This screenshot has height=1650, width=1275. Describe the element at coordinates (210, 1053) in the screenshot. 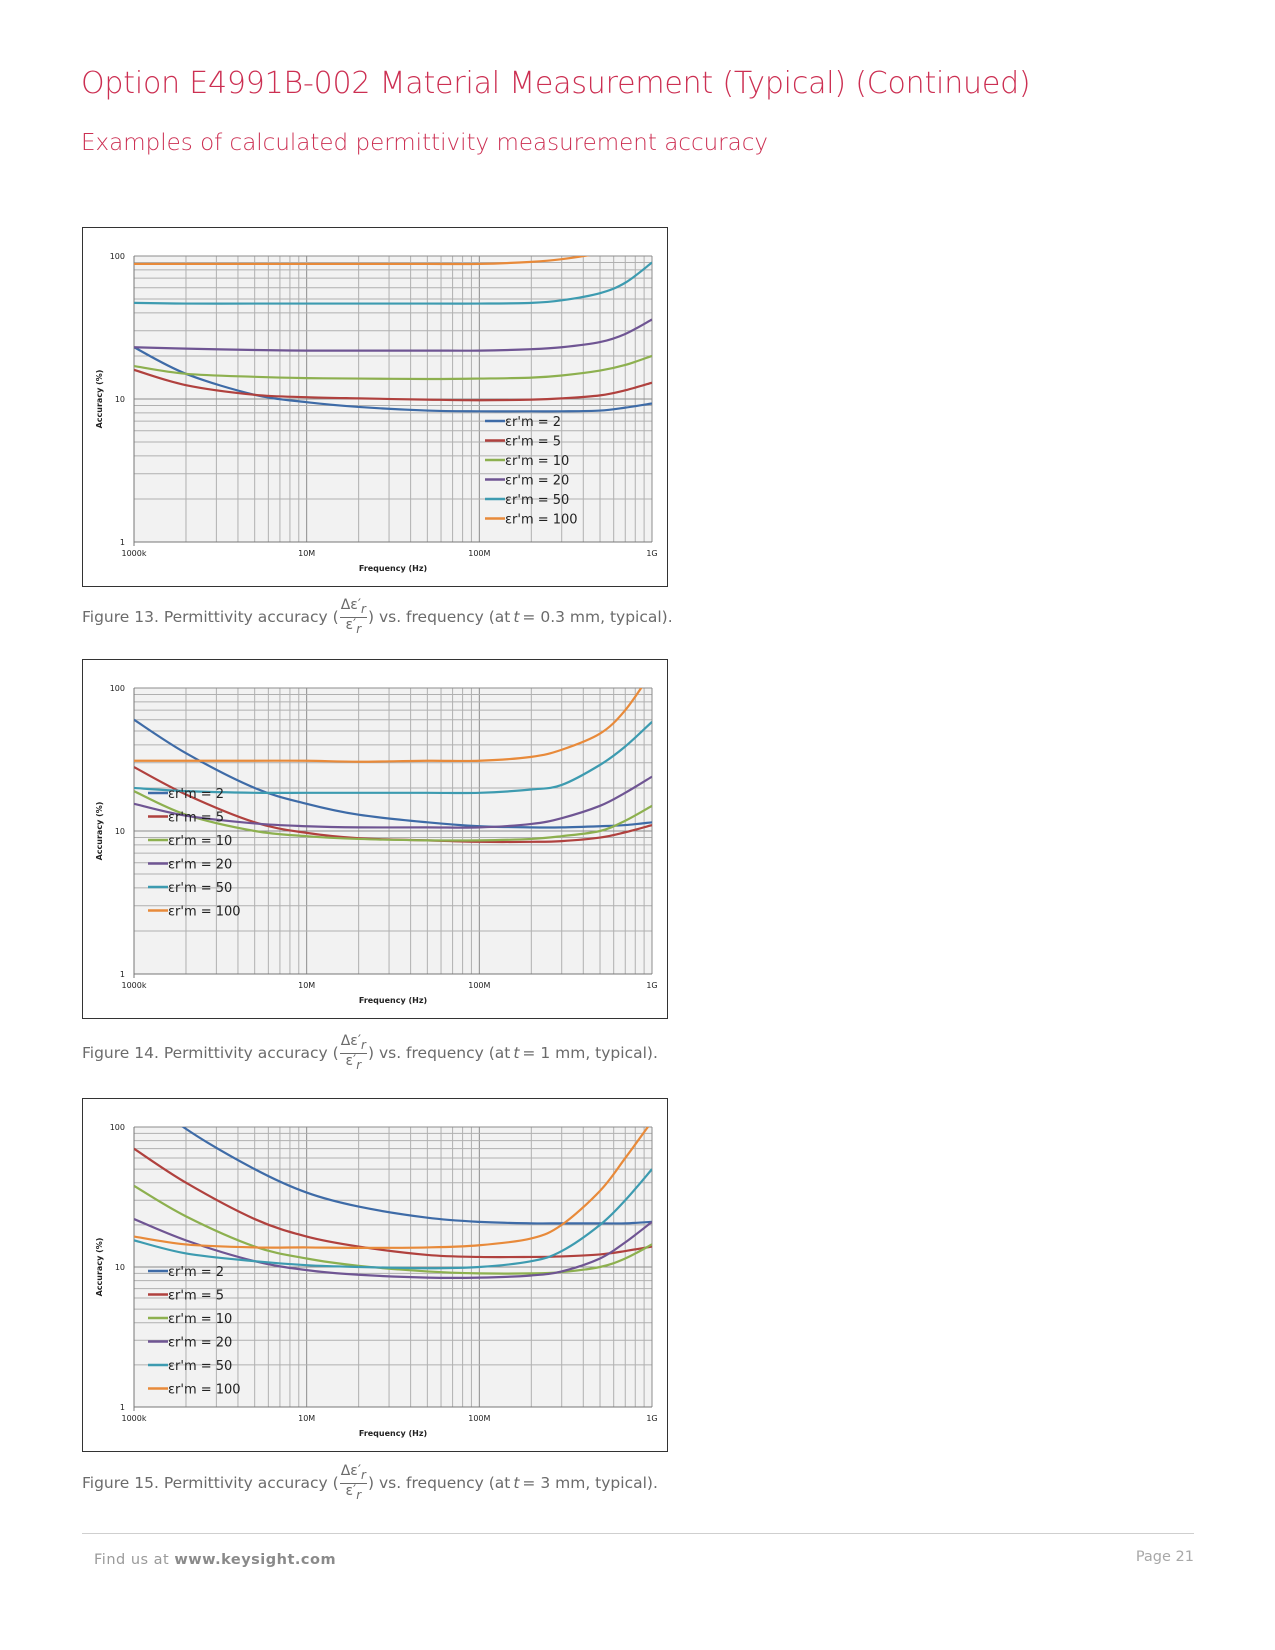

I see `caption-prefix: Figure 14. Permittivity accuracy (` at that location.